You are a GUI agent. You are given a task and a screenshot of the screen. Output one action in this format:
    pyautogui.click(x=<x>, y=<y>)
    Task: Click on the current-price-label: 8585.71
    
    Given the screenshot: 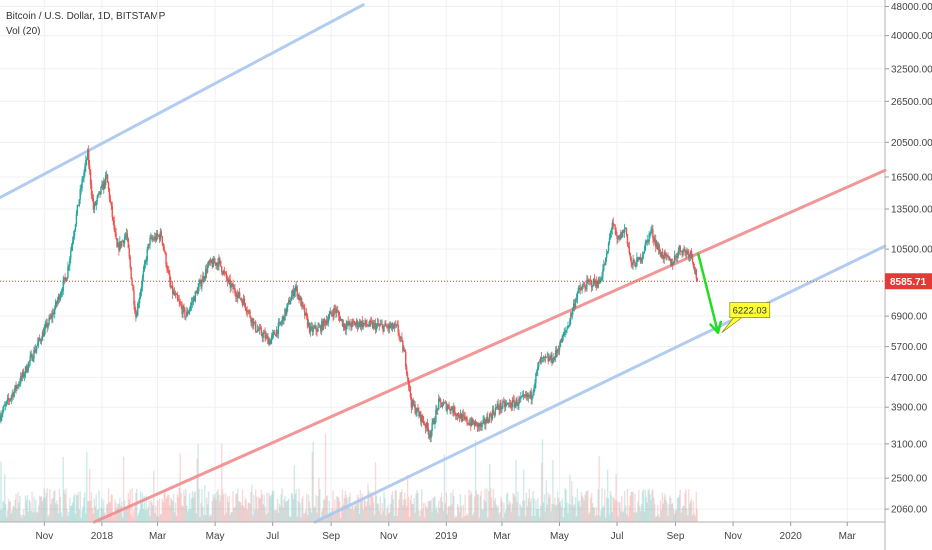 What is the action you would take?
    pyautogui.click(x=908, y=282)
    